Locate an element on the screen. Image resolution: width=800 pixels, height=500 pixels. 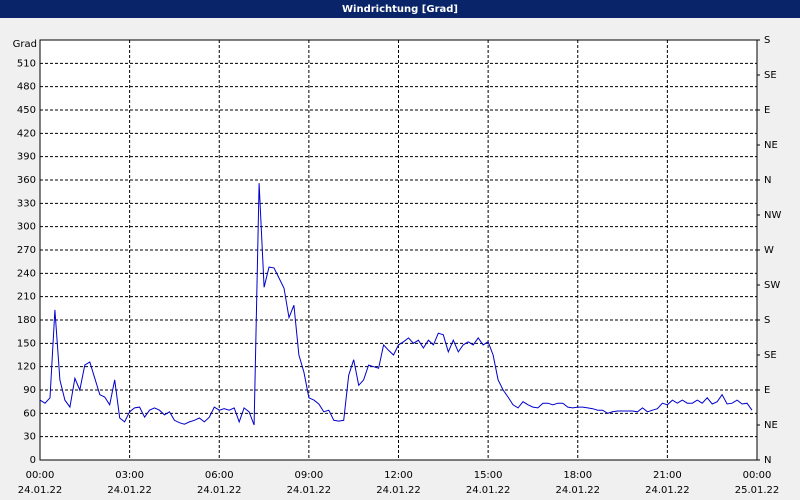
chart-title: Windrichtung [Grad] is located at coordinates (400, 9).